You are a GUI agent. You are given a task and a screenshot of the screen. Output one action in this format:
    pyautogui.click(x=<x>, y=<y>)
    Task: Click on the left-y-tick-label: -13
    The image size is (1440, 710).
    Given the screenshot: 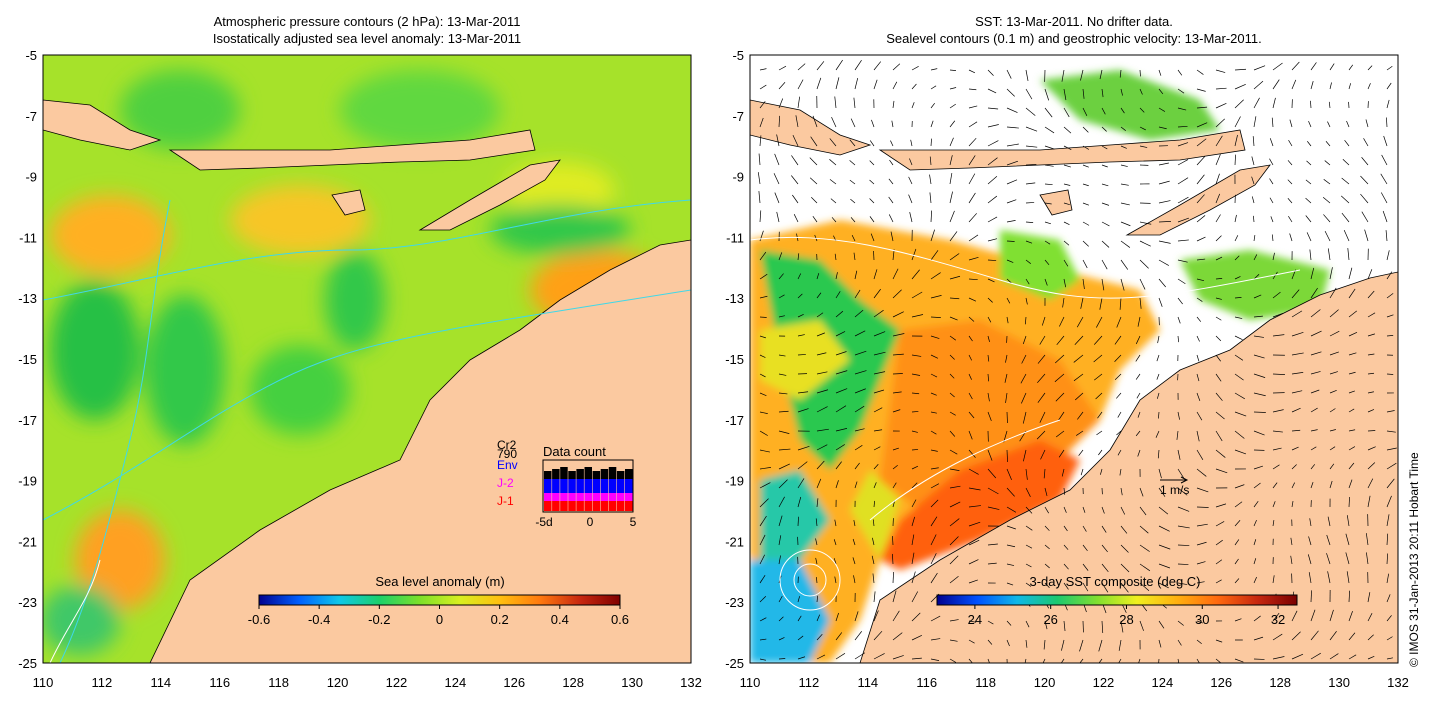 What is the action you would take?
    pyautogui.click(x=27, y=298)
    